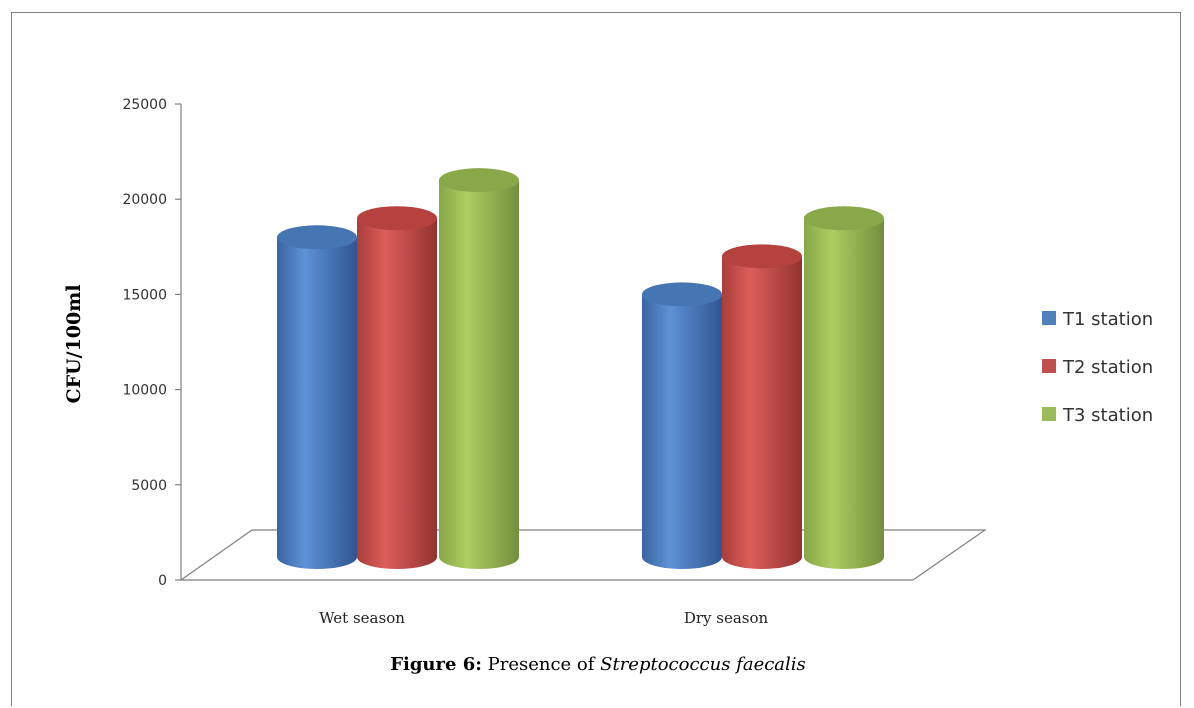 The image size is (1194, 708). What do you see at coordinates (436, 664) in the screenshot?
I see `caption-label: Figure 6:` at bounding box center [436, 664].